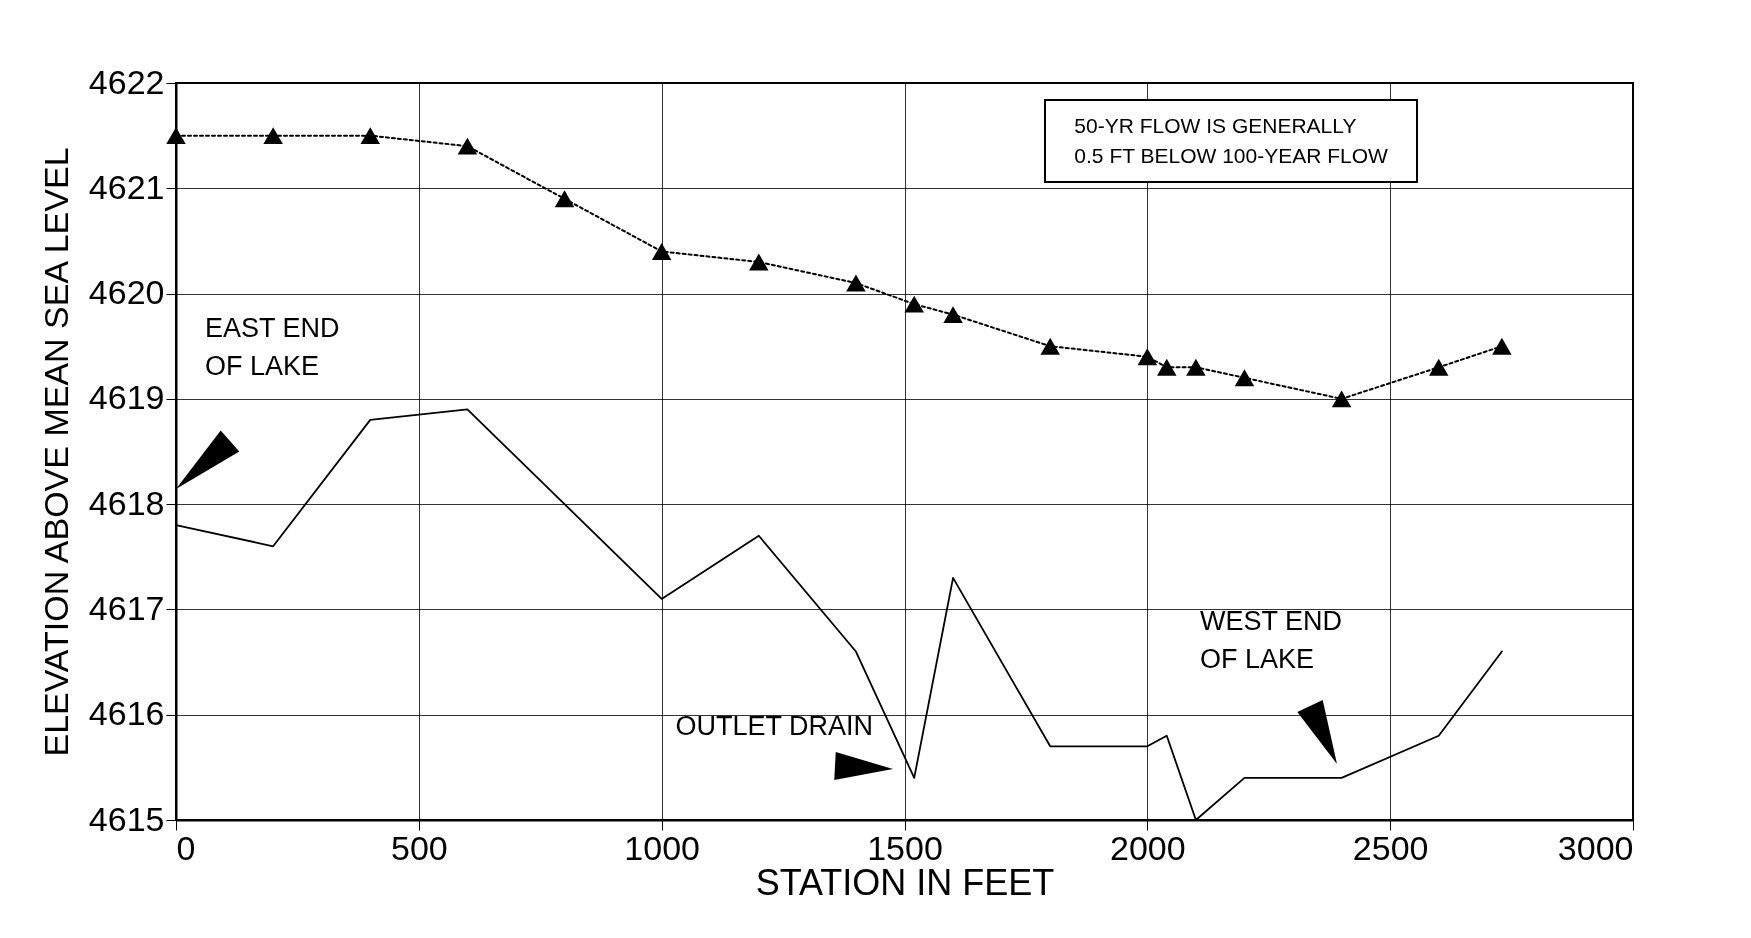 The image size is (1751, 938). I want to click on x-tick-label: 1000, so click(662, 847).